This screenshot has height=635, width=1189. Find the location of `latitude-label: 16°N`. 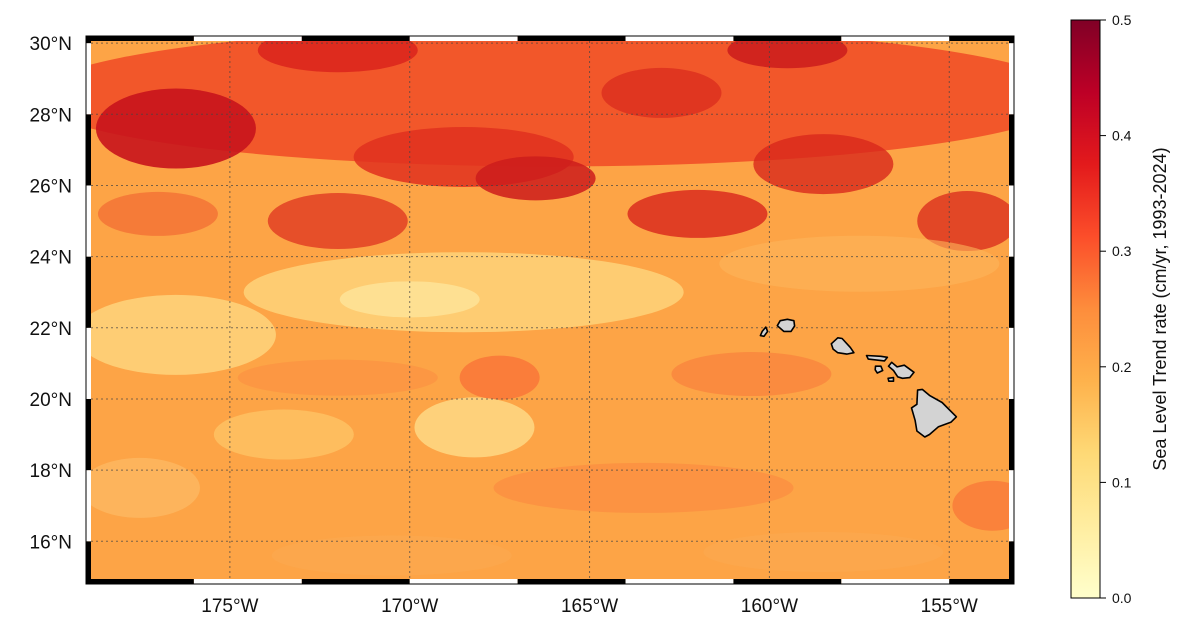

latitude-label: 16°N is located at coordinates (51, 542).